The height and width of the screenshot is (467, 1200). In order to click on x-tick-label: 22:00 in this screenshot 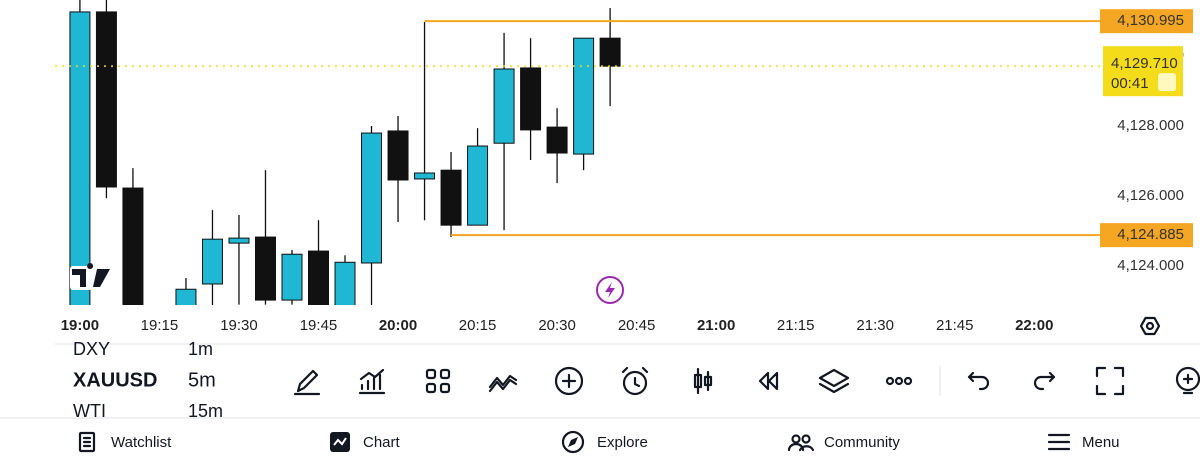, I will do `click(1034, 325)`.